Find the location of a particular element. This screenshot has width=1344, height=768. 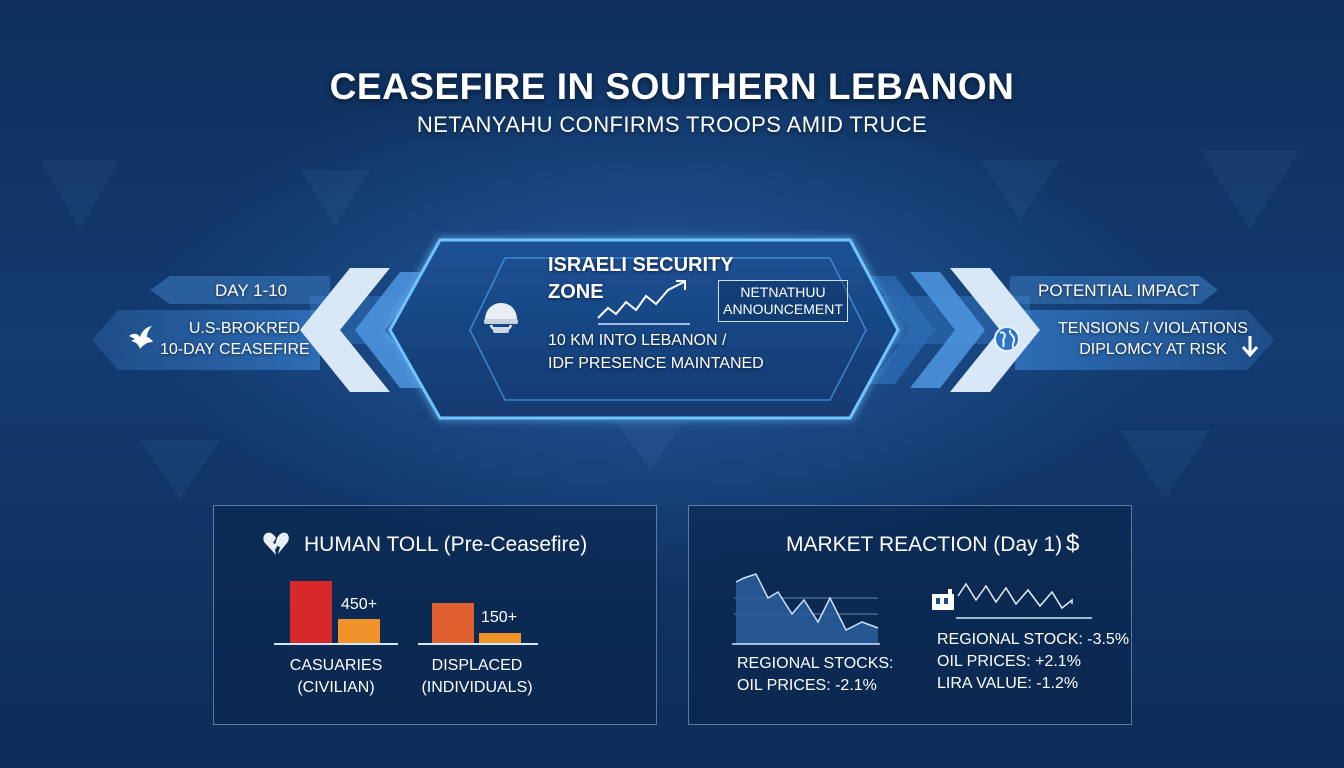

day-banner is located at coordinates (240, 290).